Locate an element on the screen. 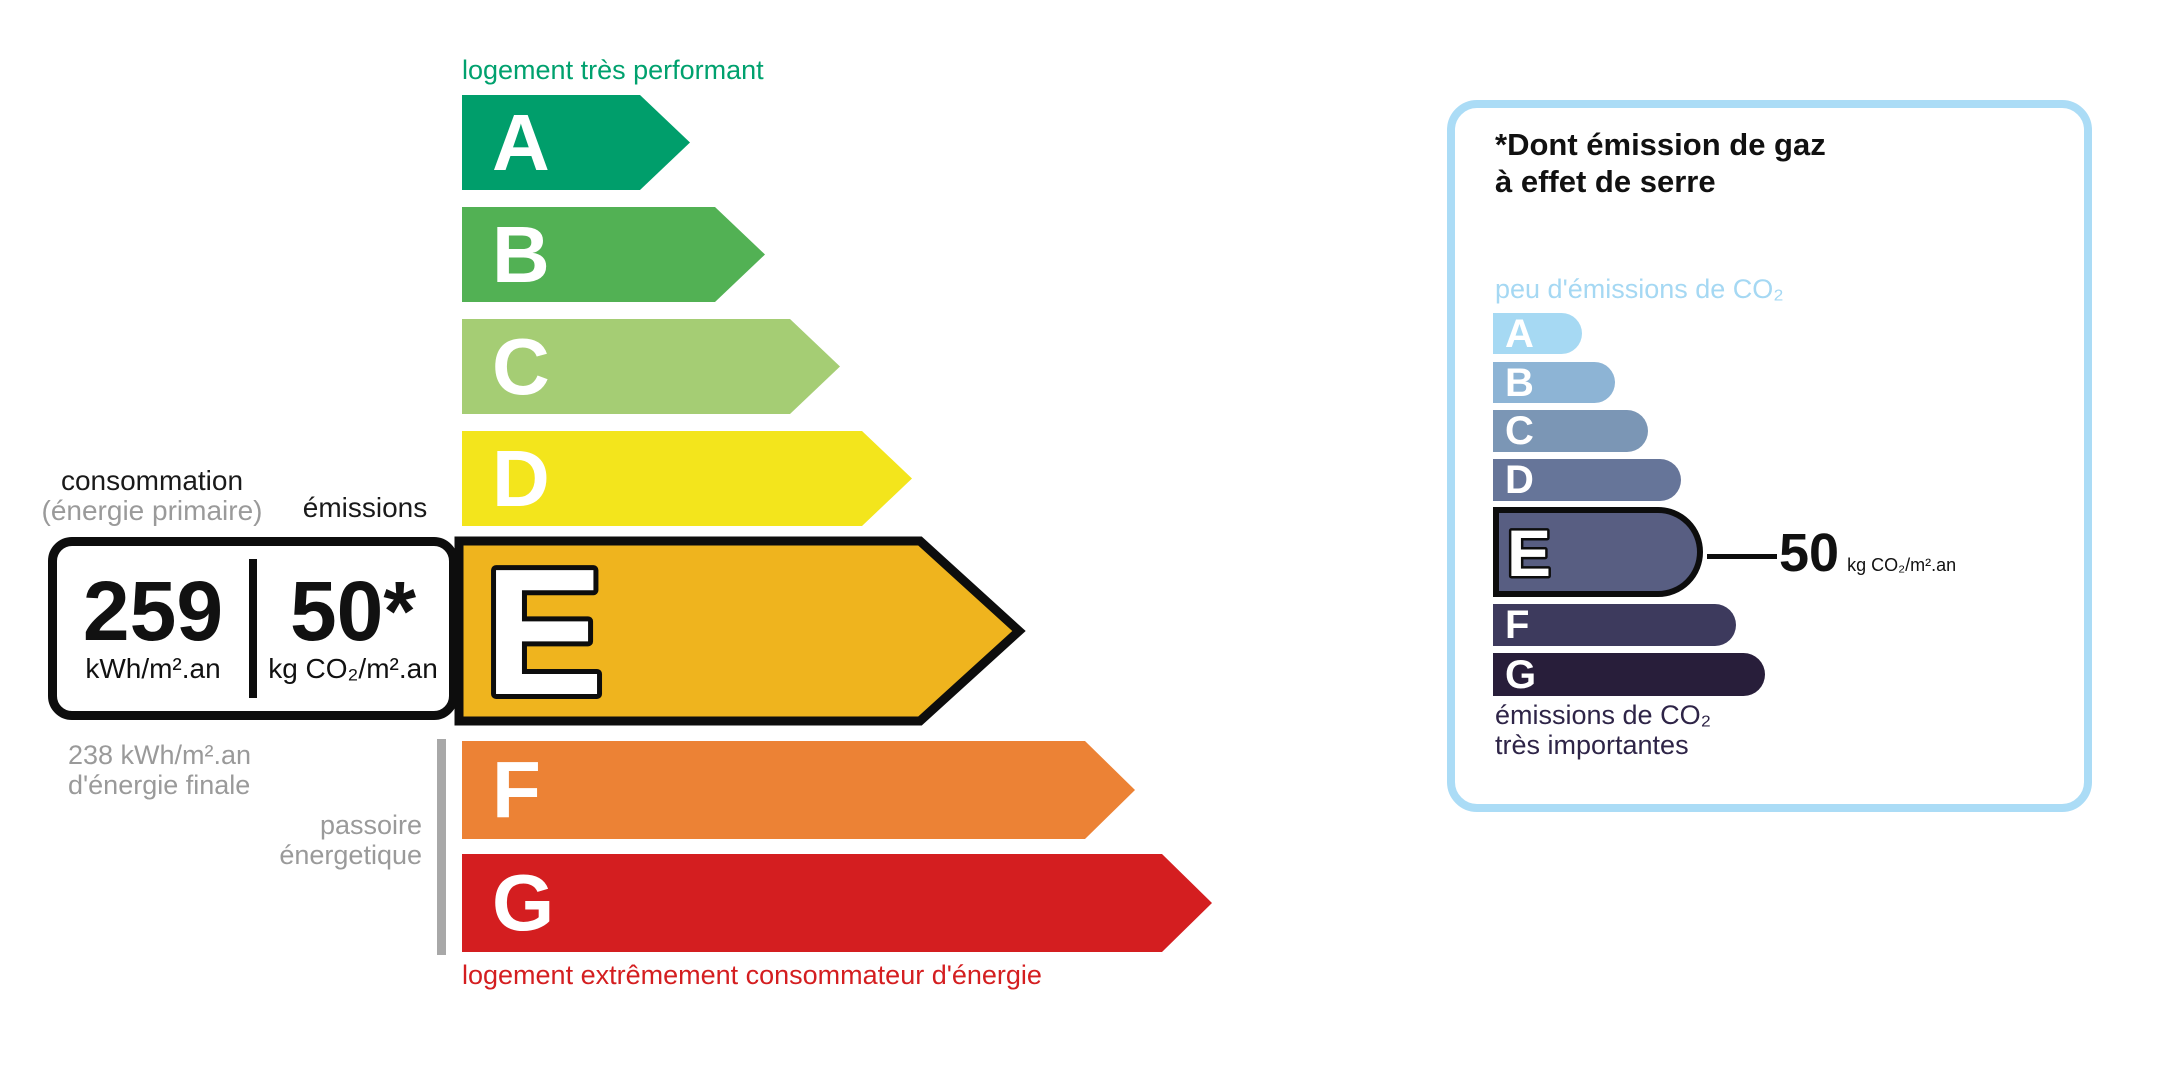 This screenshot has height=1079, width=2169. final-energy-note: 238 kWh/m².an d'énergie finale is located at coordinates (159, 770).